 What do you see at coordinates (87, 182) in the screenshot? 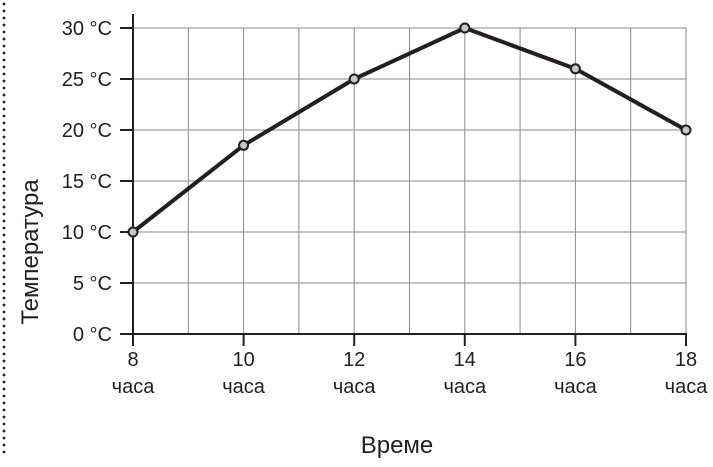
I see `y-tick-label: 15 °C` at bounding box center [87, 182].